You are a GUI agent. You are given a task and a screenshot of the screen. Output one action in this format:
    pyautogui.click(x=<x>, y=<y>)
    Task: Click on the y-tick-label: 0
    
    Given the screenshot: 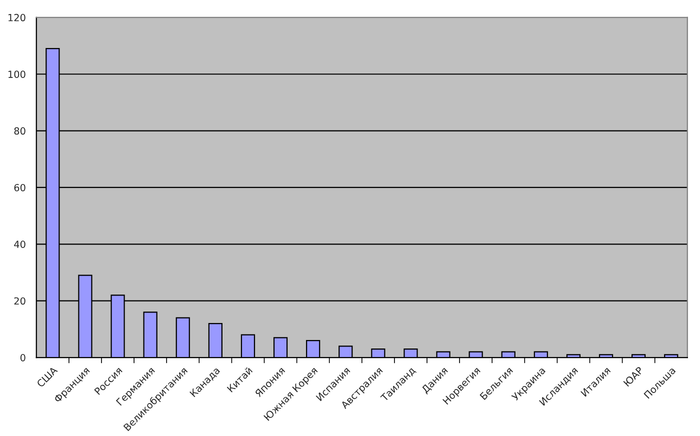 What is the action you would take?
    pyautogui.click(x=23, y=358)
    